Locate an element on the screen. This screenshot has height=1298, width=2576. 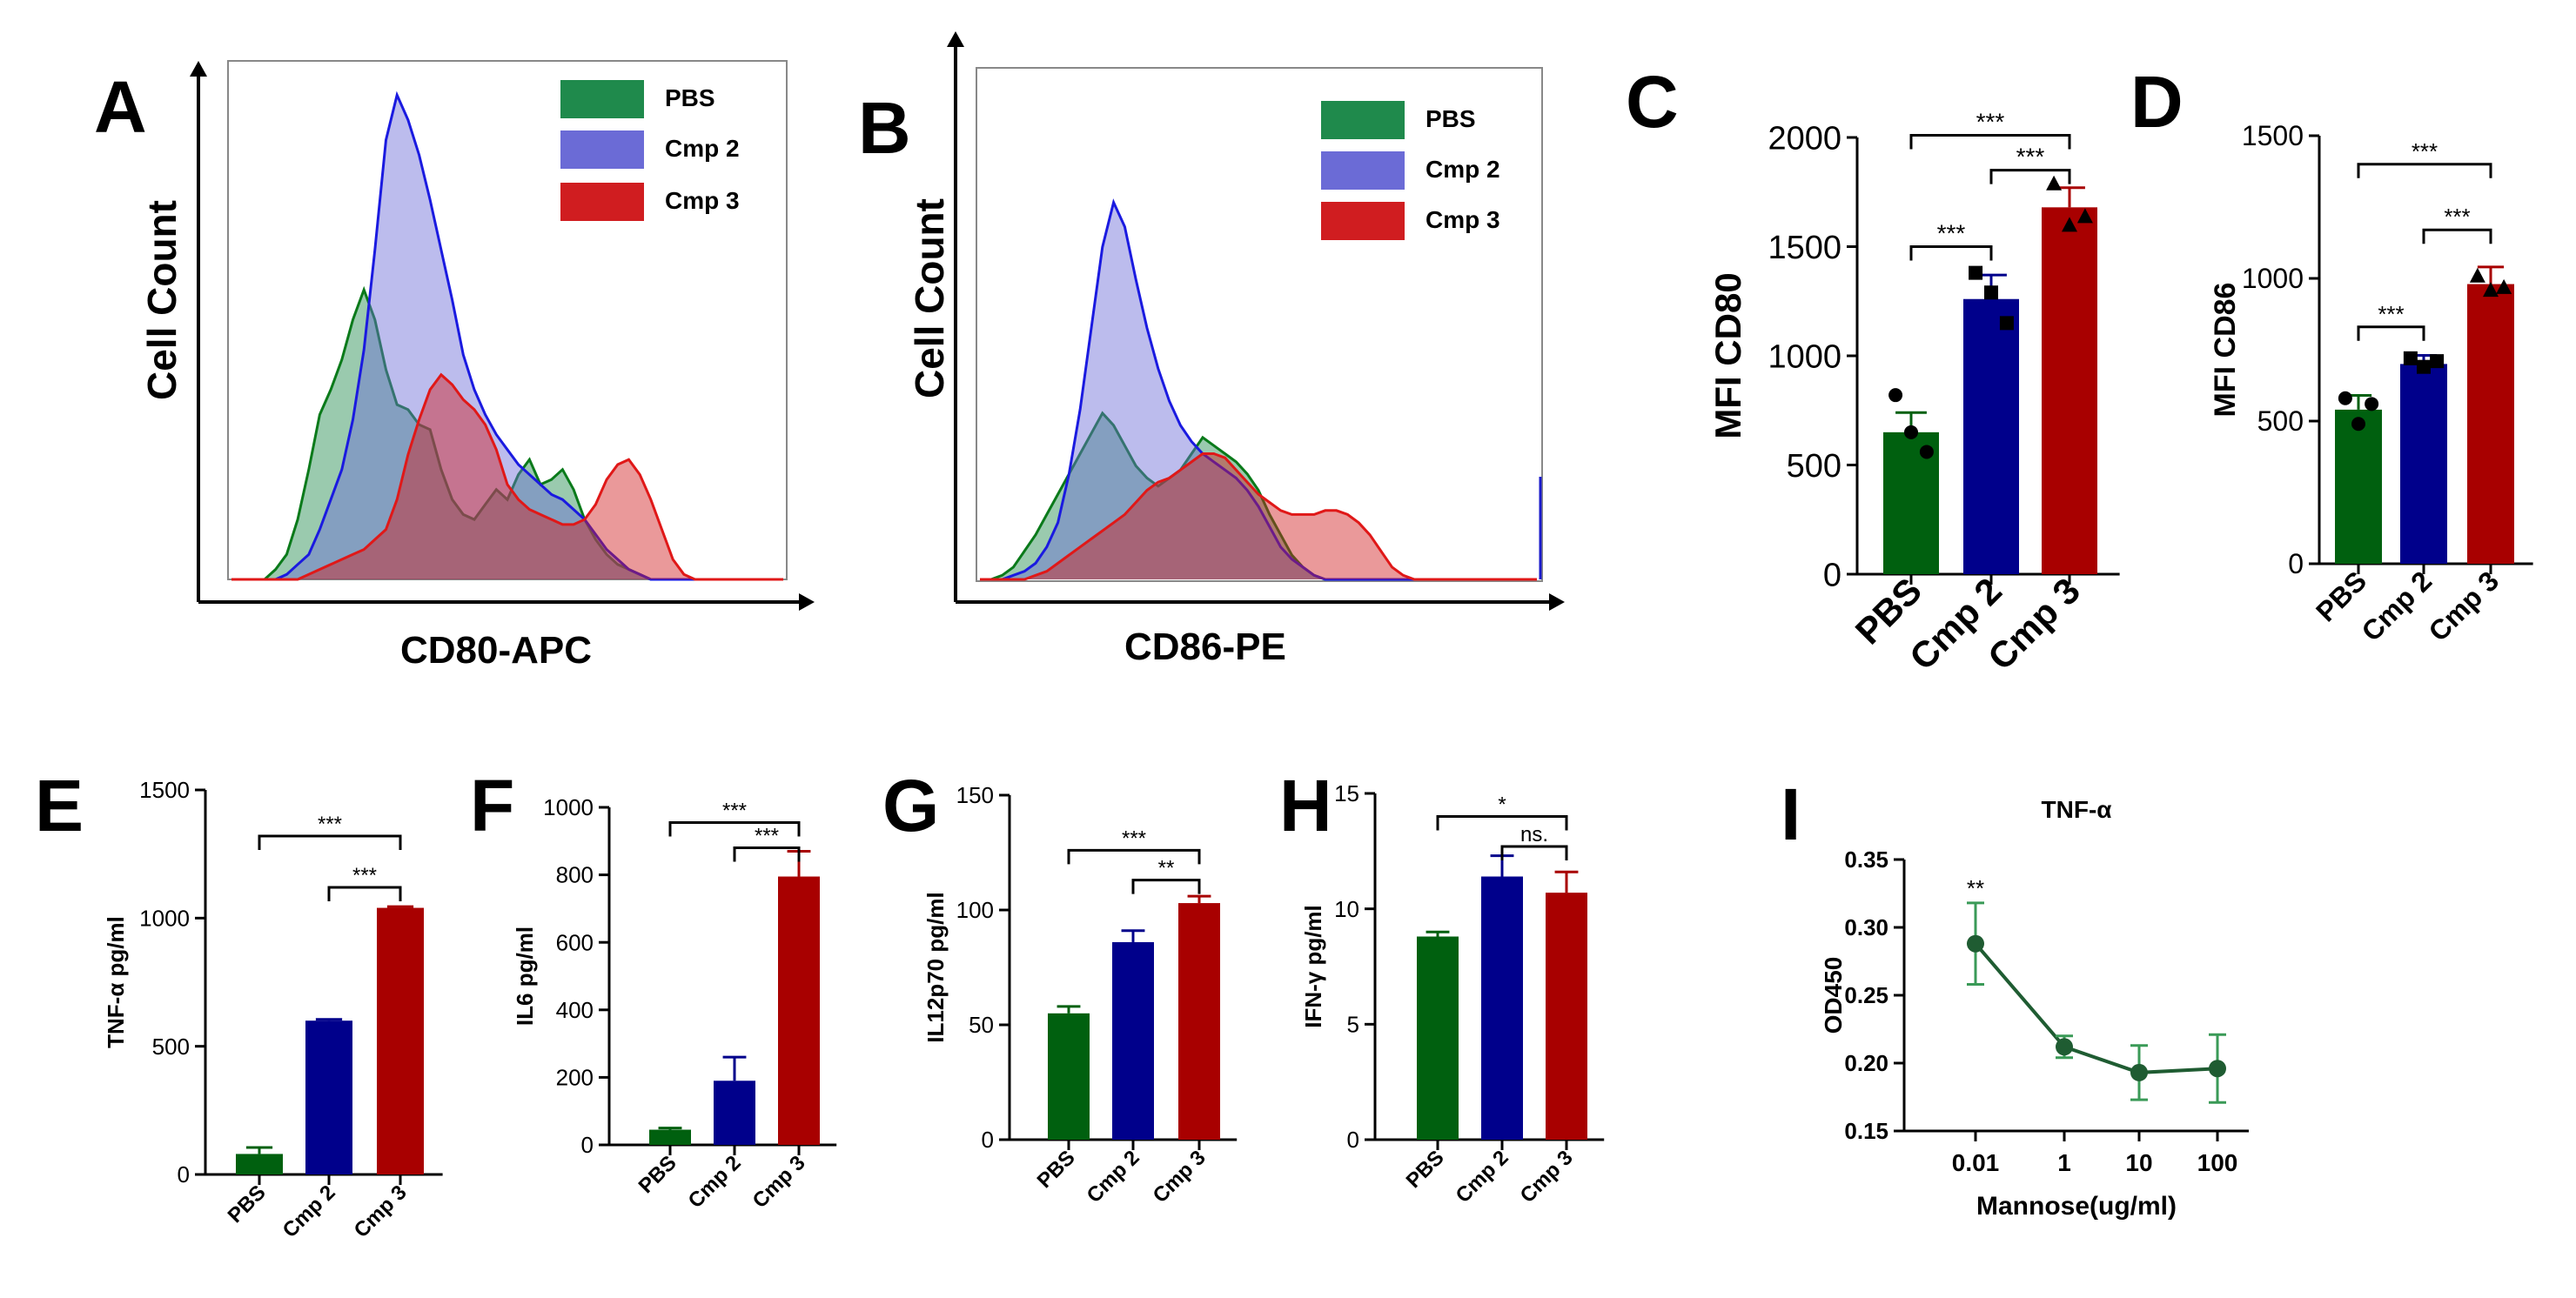
bar-chart-e-y-tick-label-1: 500 is located at coordinates (171, 1047).